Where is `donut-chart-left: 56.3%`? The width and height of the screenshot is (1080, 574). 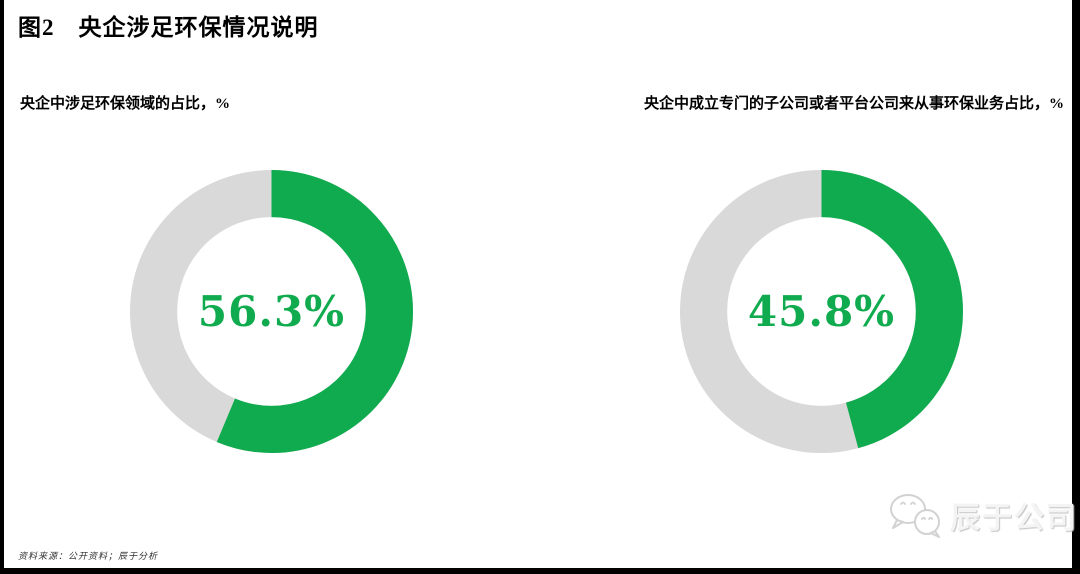
donut-chart-left: 56.3% is located at coordinates (271, 311).